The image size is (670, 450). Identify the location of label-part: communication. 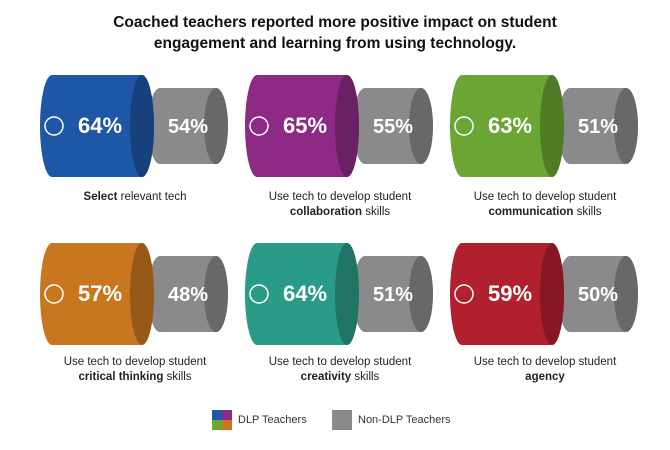
(531, 212).